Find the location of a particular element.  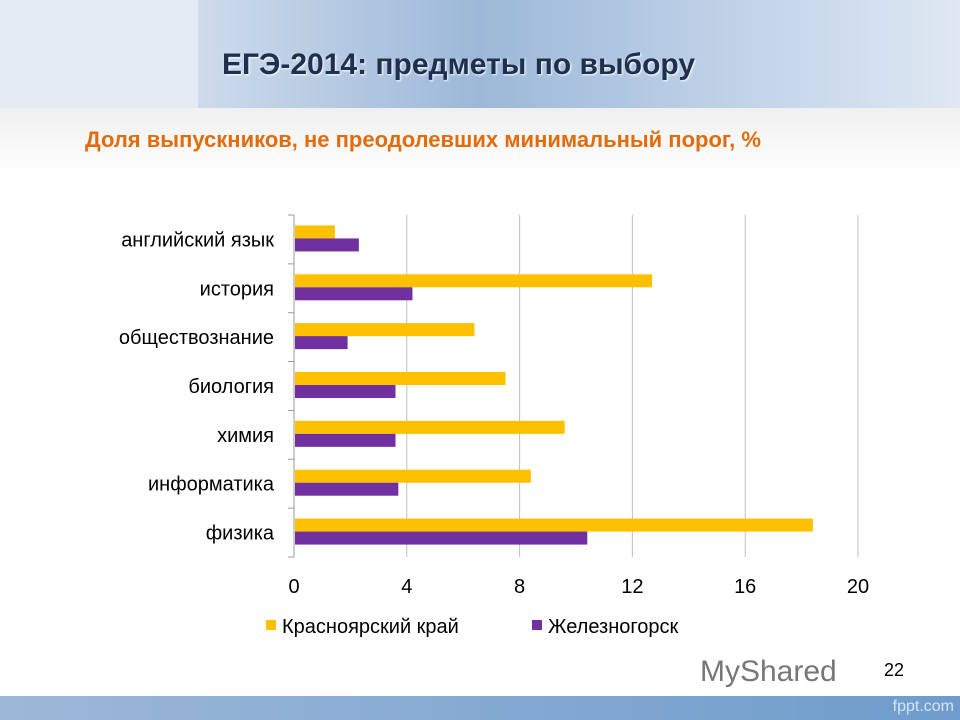

header-left-panel is located at coordinates (99, 54).